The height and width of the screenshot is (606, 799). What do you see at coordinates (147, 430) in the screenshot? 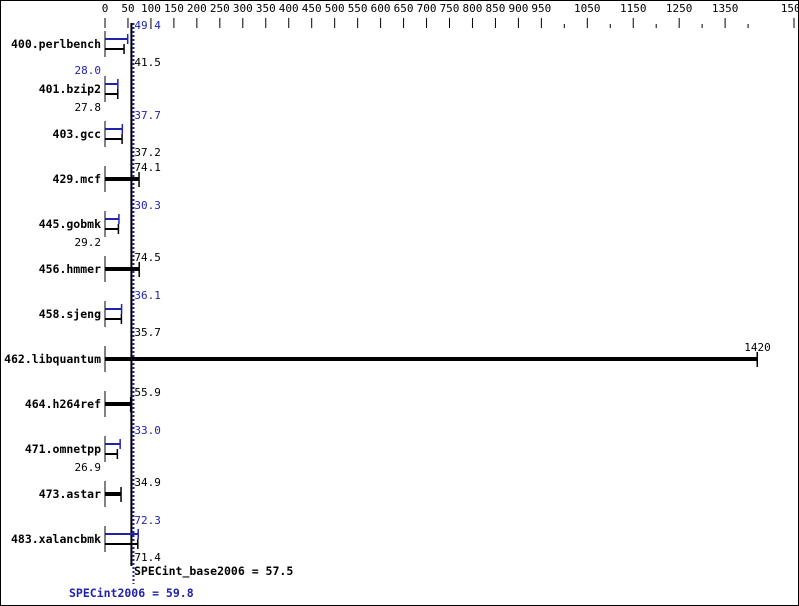
I see `peak-value-label: 33.0` at bounding box center [147, 430].